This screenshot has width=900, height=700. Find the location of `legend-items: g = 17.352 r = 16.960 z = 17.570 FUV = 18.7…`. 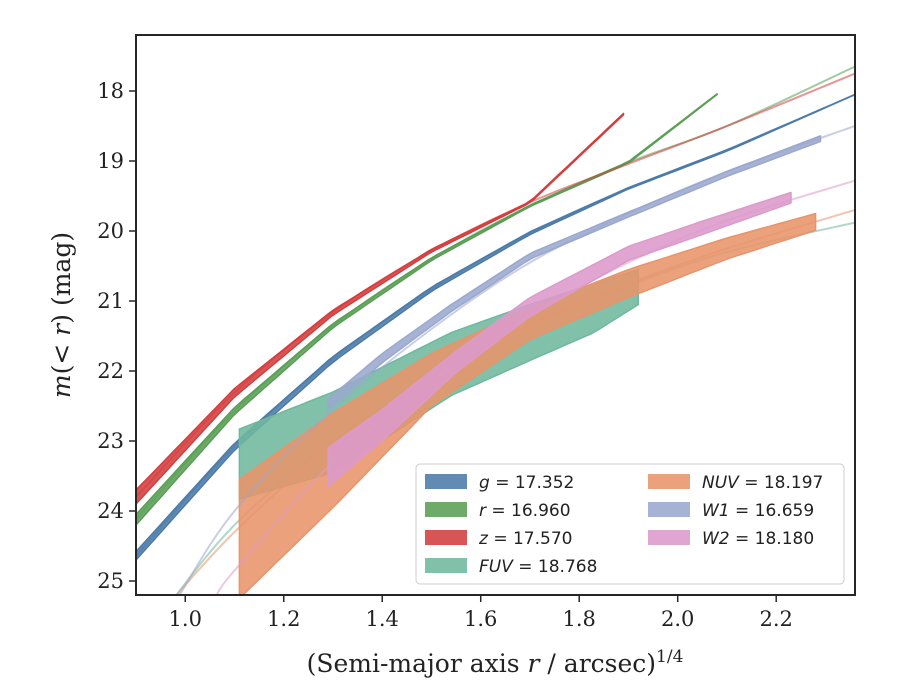

legend-items: g = 17.352 r = 16.960 z = 17.570 FUV = 18.7… is located at coordinates (624, 525).